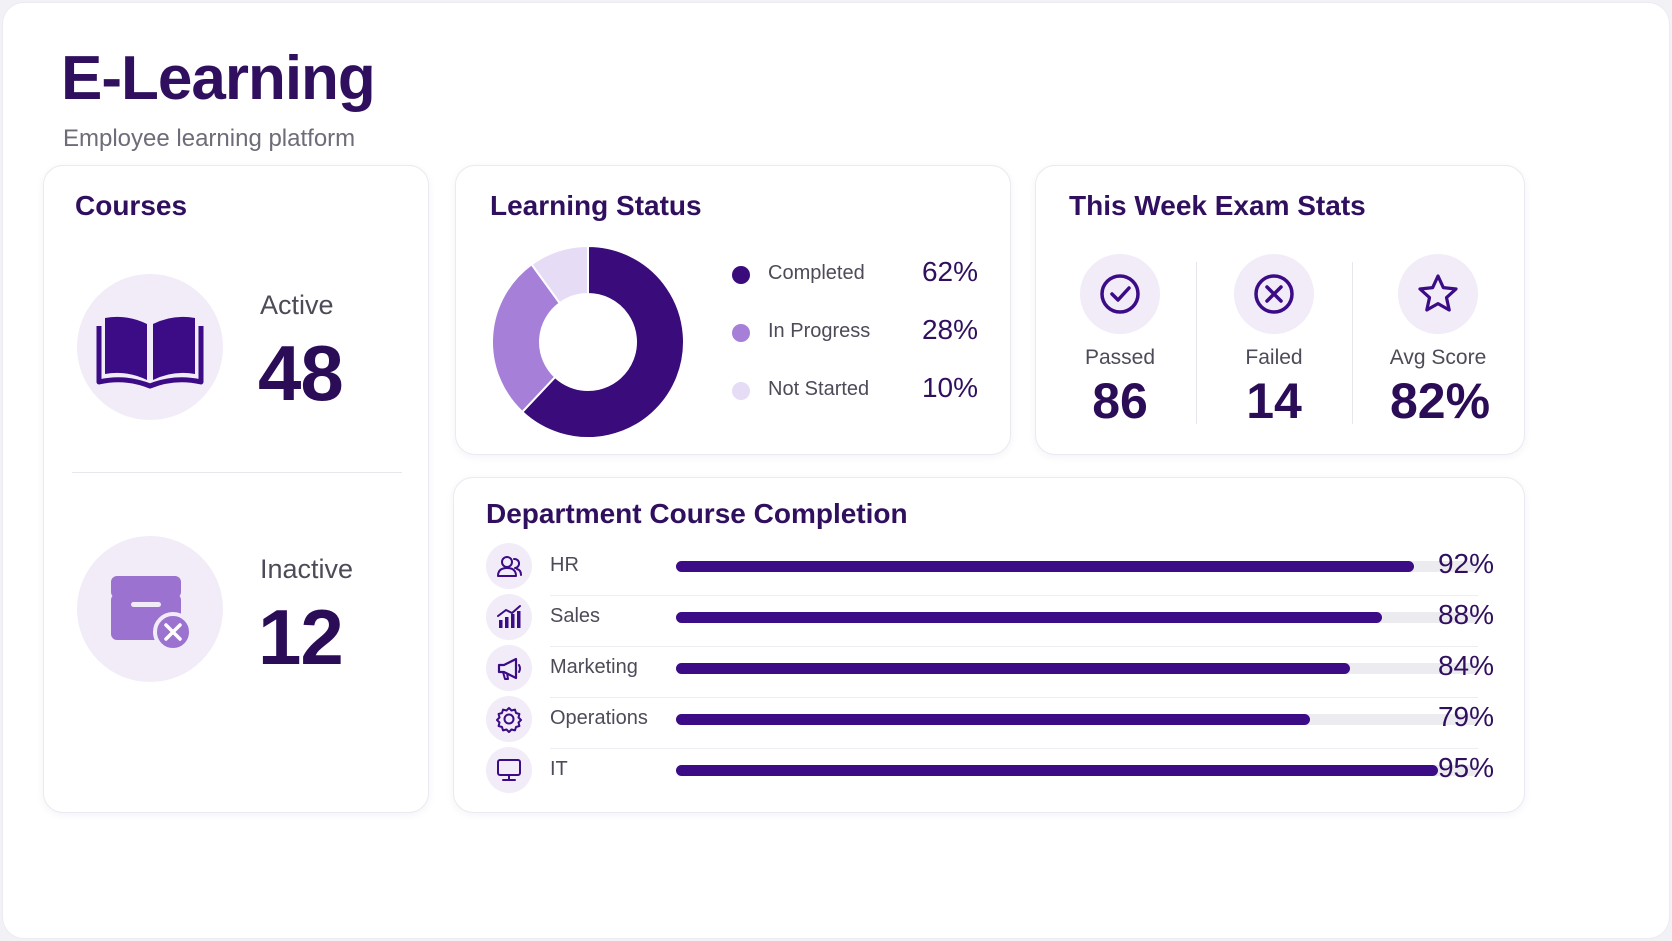  What do you see at coordinates (1013, 668) in the screenshot?
I see `dept-bar-fill-marketing` at bounding box center [1013, 668].